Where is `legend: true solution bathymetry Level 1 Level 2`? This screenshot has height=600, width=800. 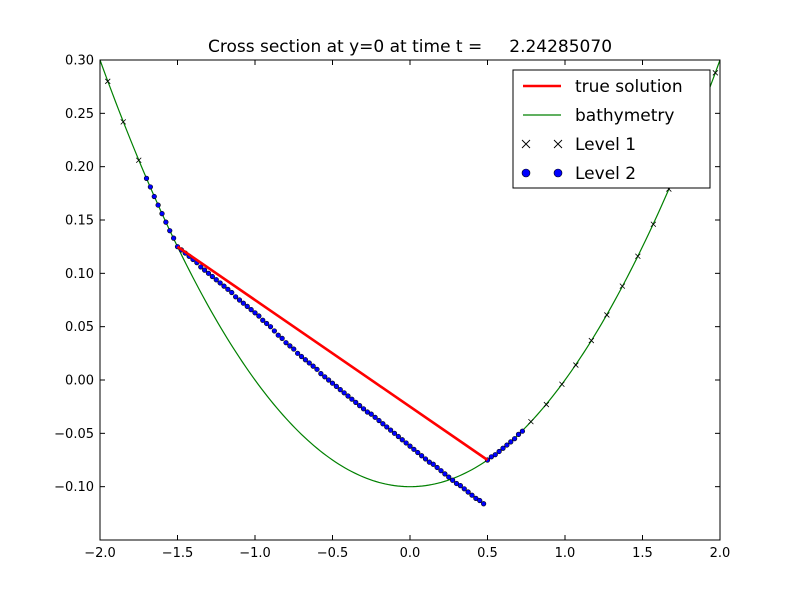 legend: true solution bathymetry Level 1 Level 2 is located at coordinates (611, 129).